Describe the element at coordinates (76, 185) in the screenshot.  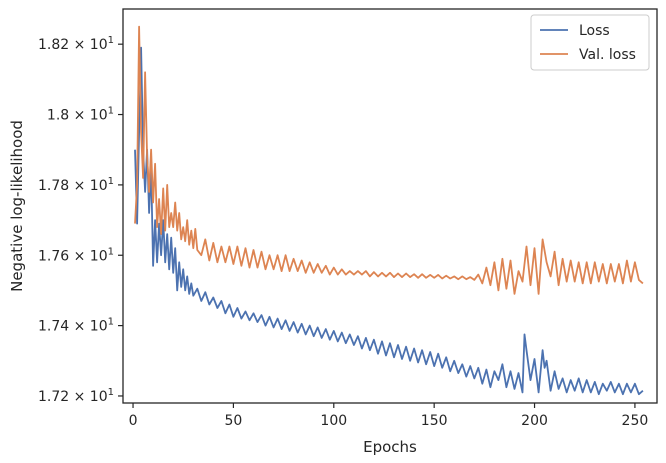
I see `y-tick-label: 1.78 × 10¹` at that location.